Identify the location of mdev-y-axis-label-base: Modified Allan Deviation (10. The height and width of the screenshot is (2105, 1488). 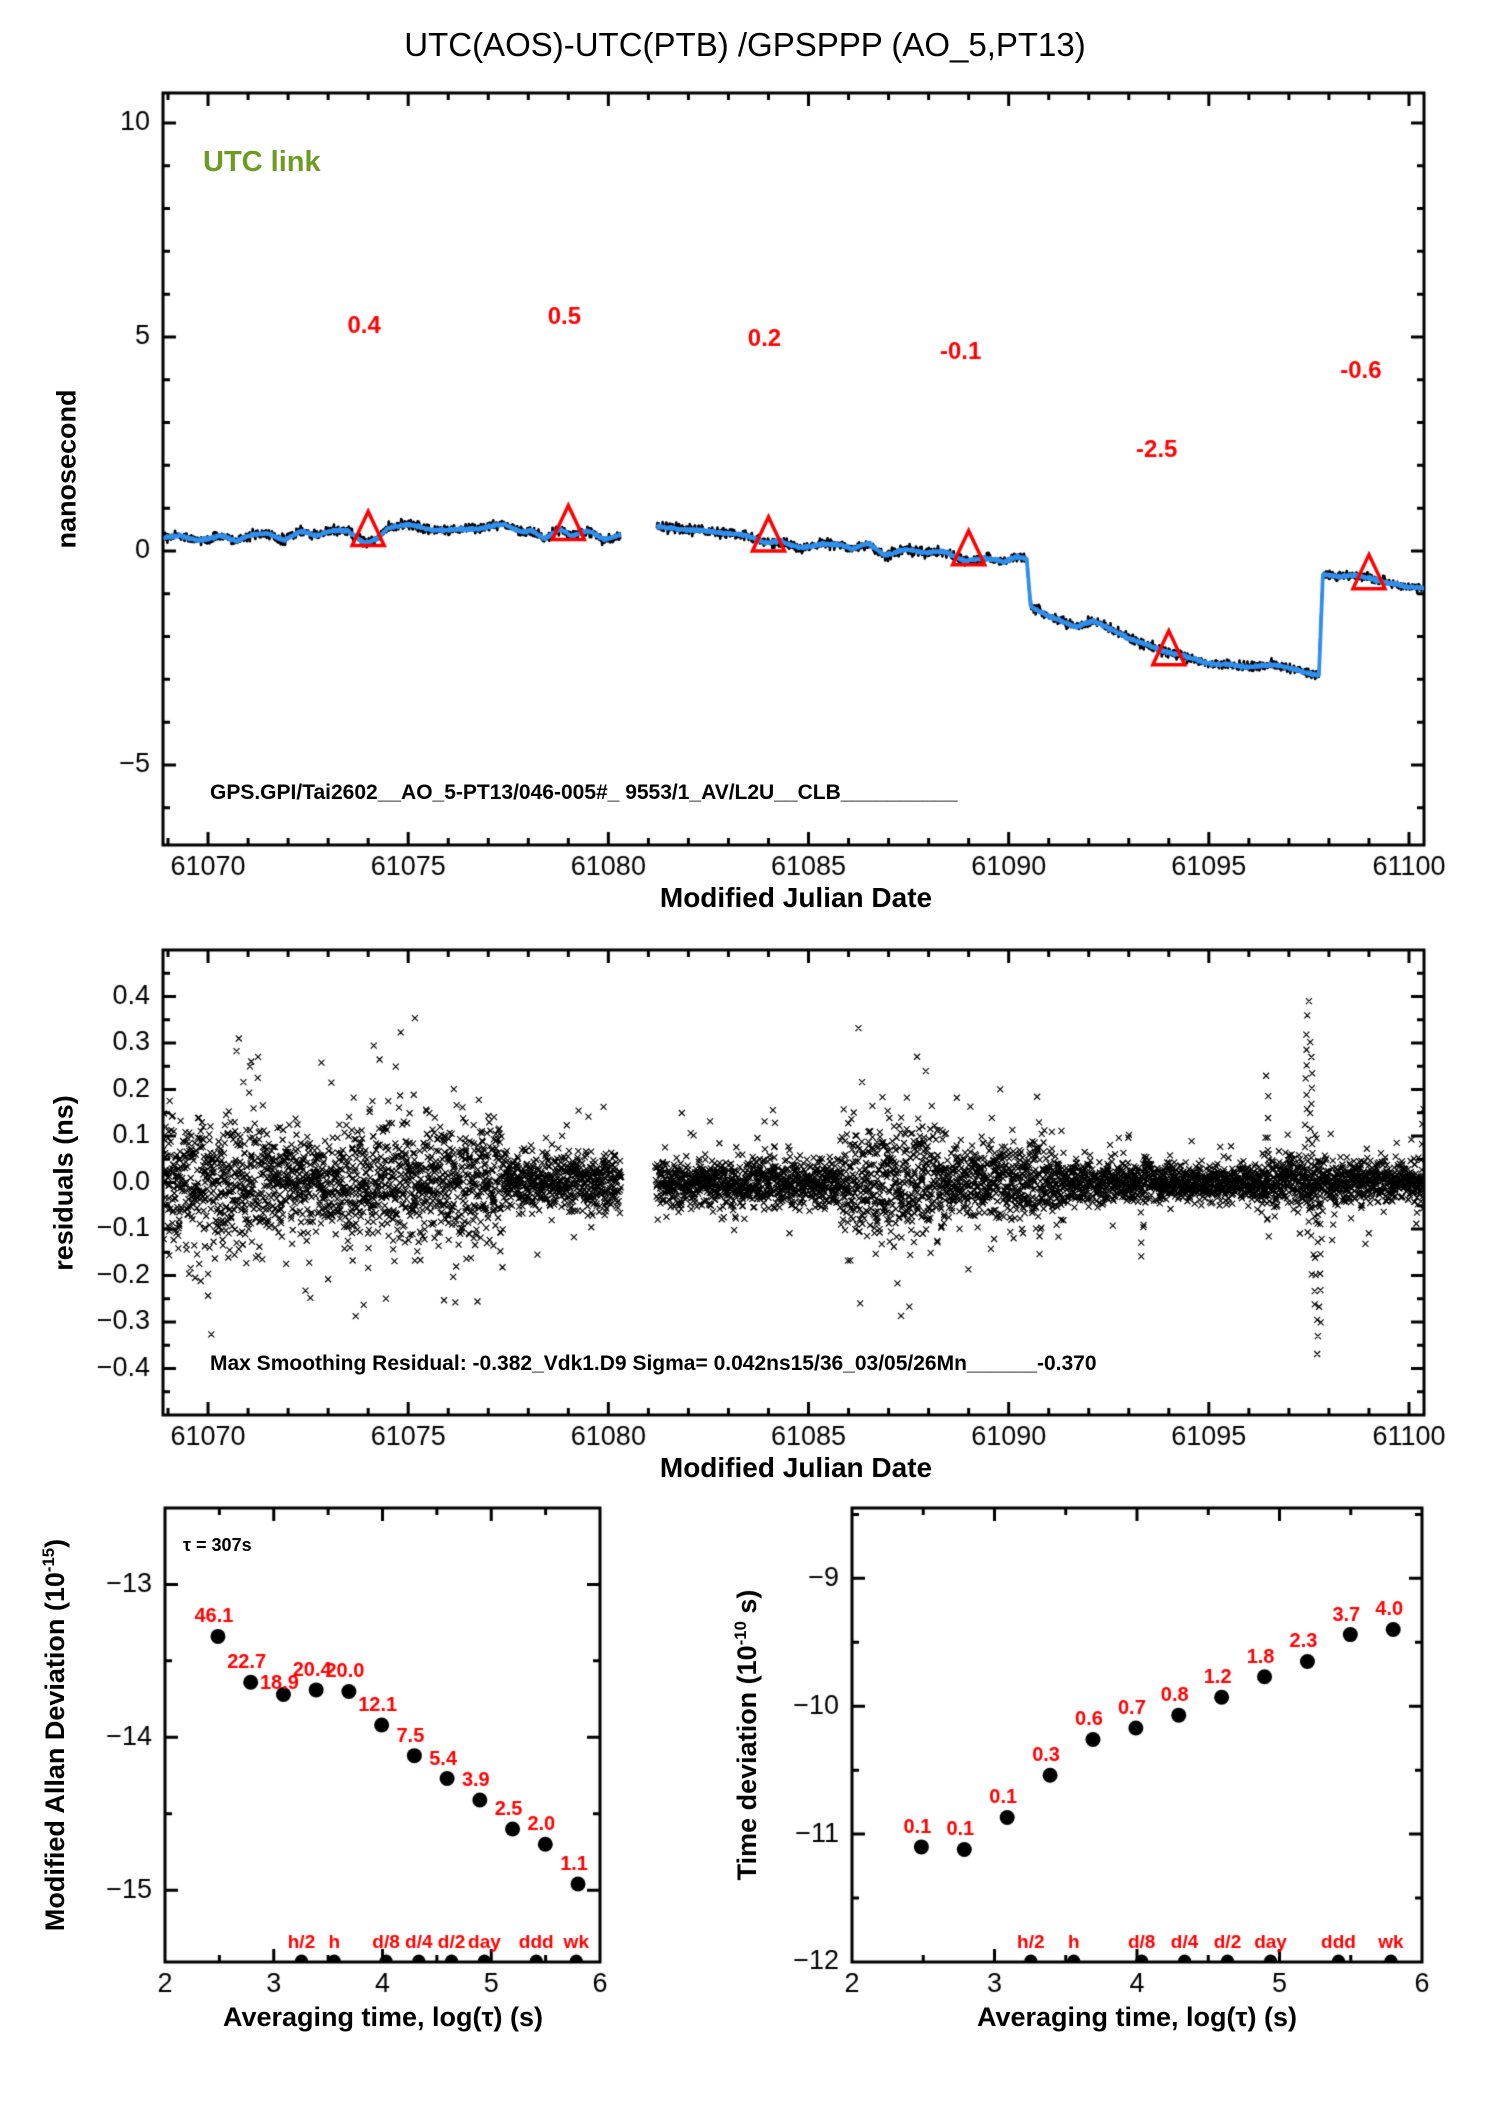
(55, 1752).